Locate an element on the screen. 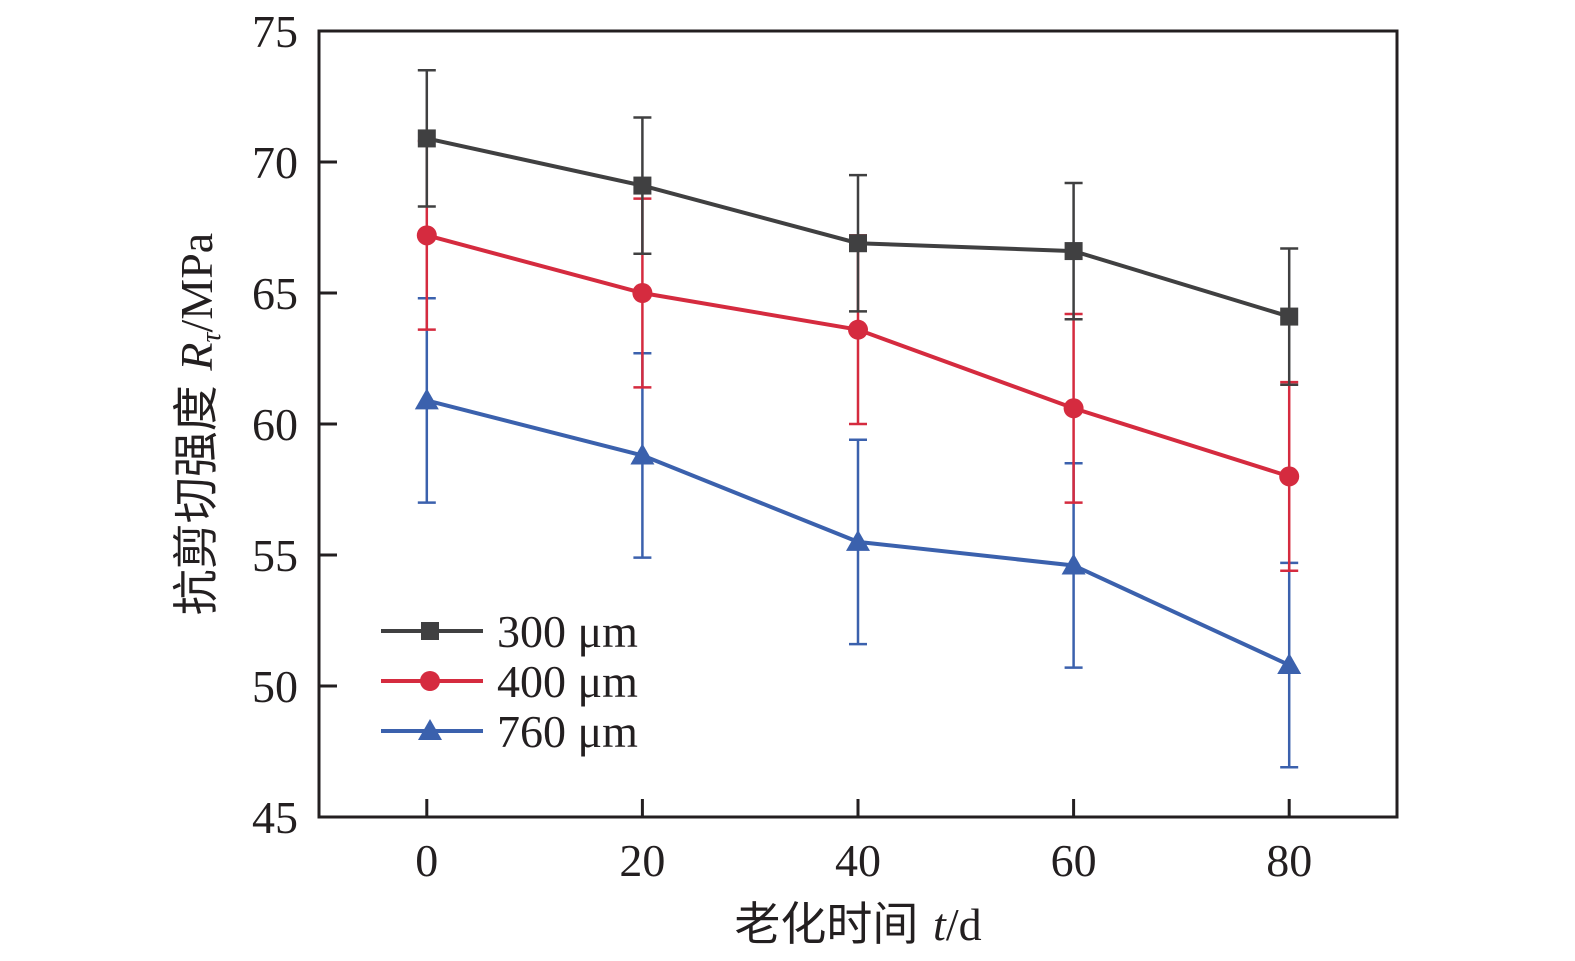  x-axis-title-cn: 老化时间 is located at coordinates (833, 924).